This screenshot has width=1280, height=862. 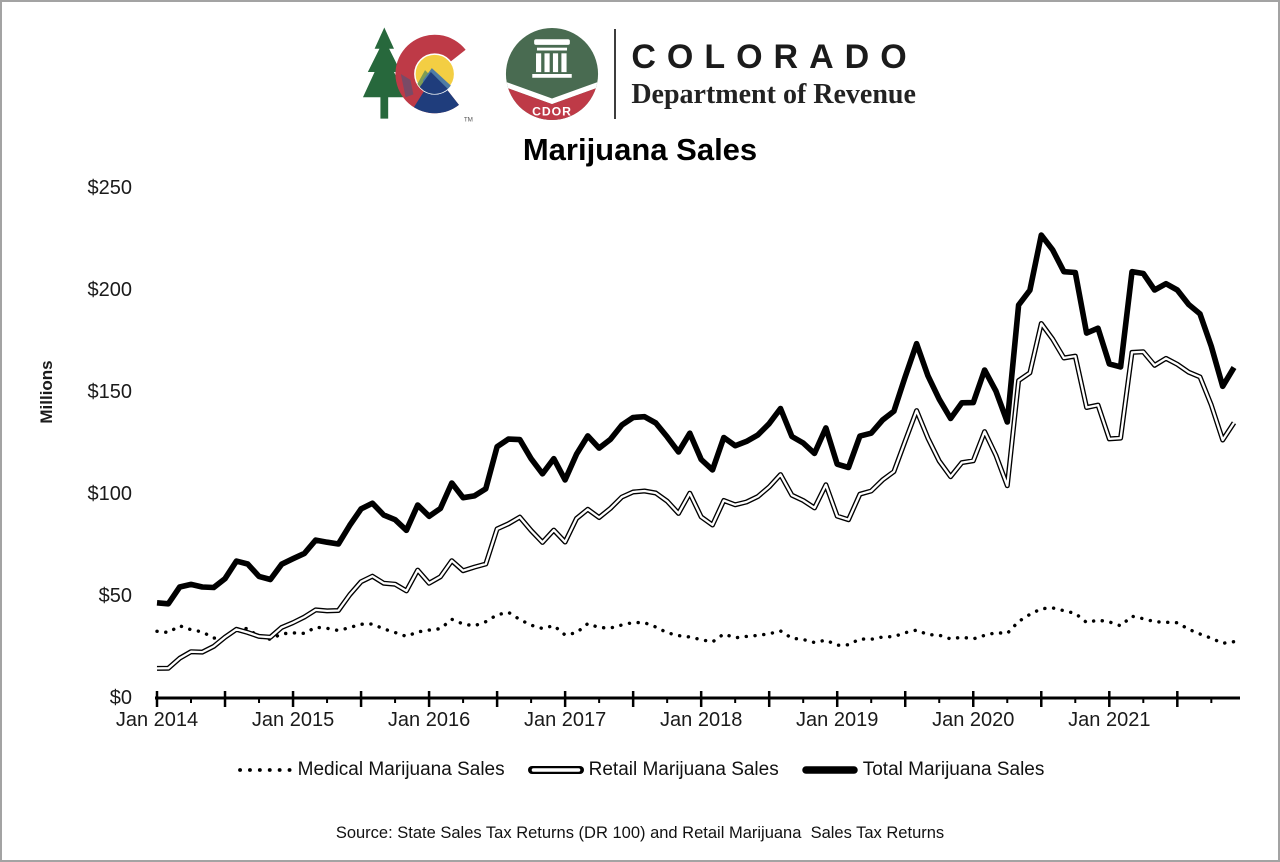 What do you see at coordinates (773, 94) in the screenshot?
I see `brand-department: Department of Revenue` at bounding box center [773, 94].